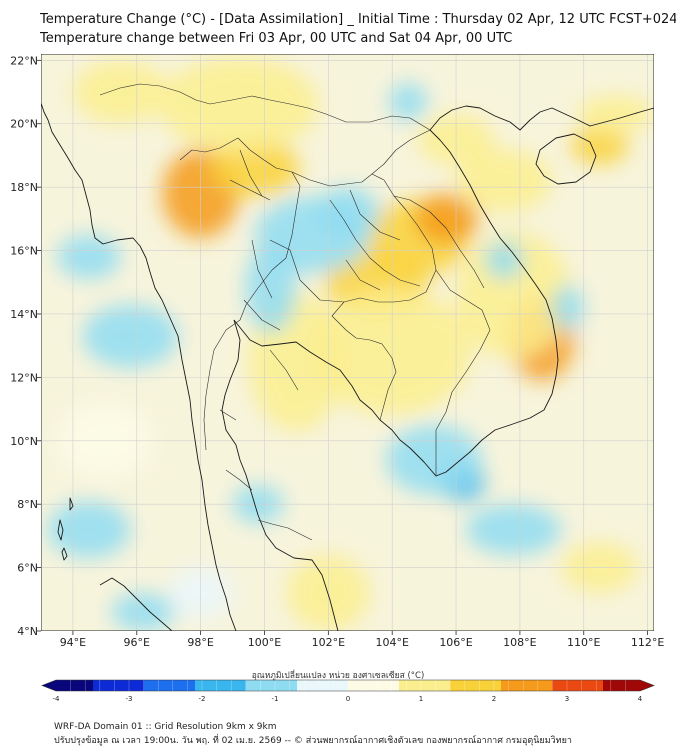 This screenshot has width=676, height=756. What do you see at coordinates (24, 314) in the screenshot?
I see `lat-tick-label: 14°N` at bounding box center [24, 314].